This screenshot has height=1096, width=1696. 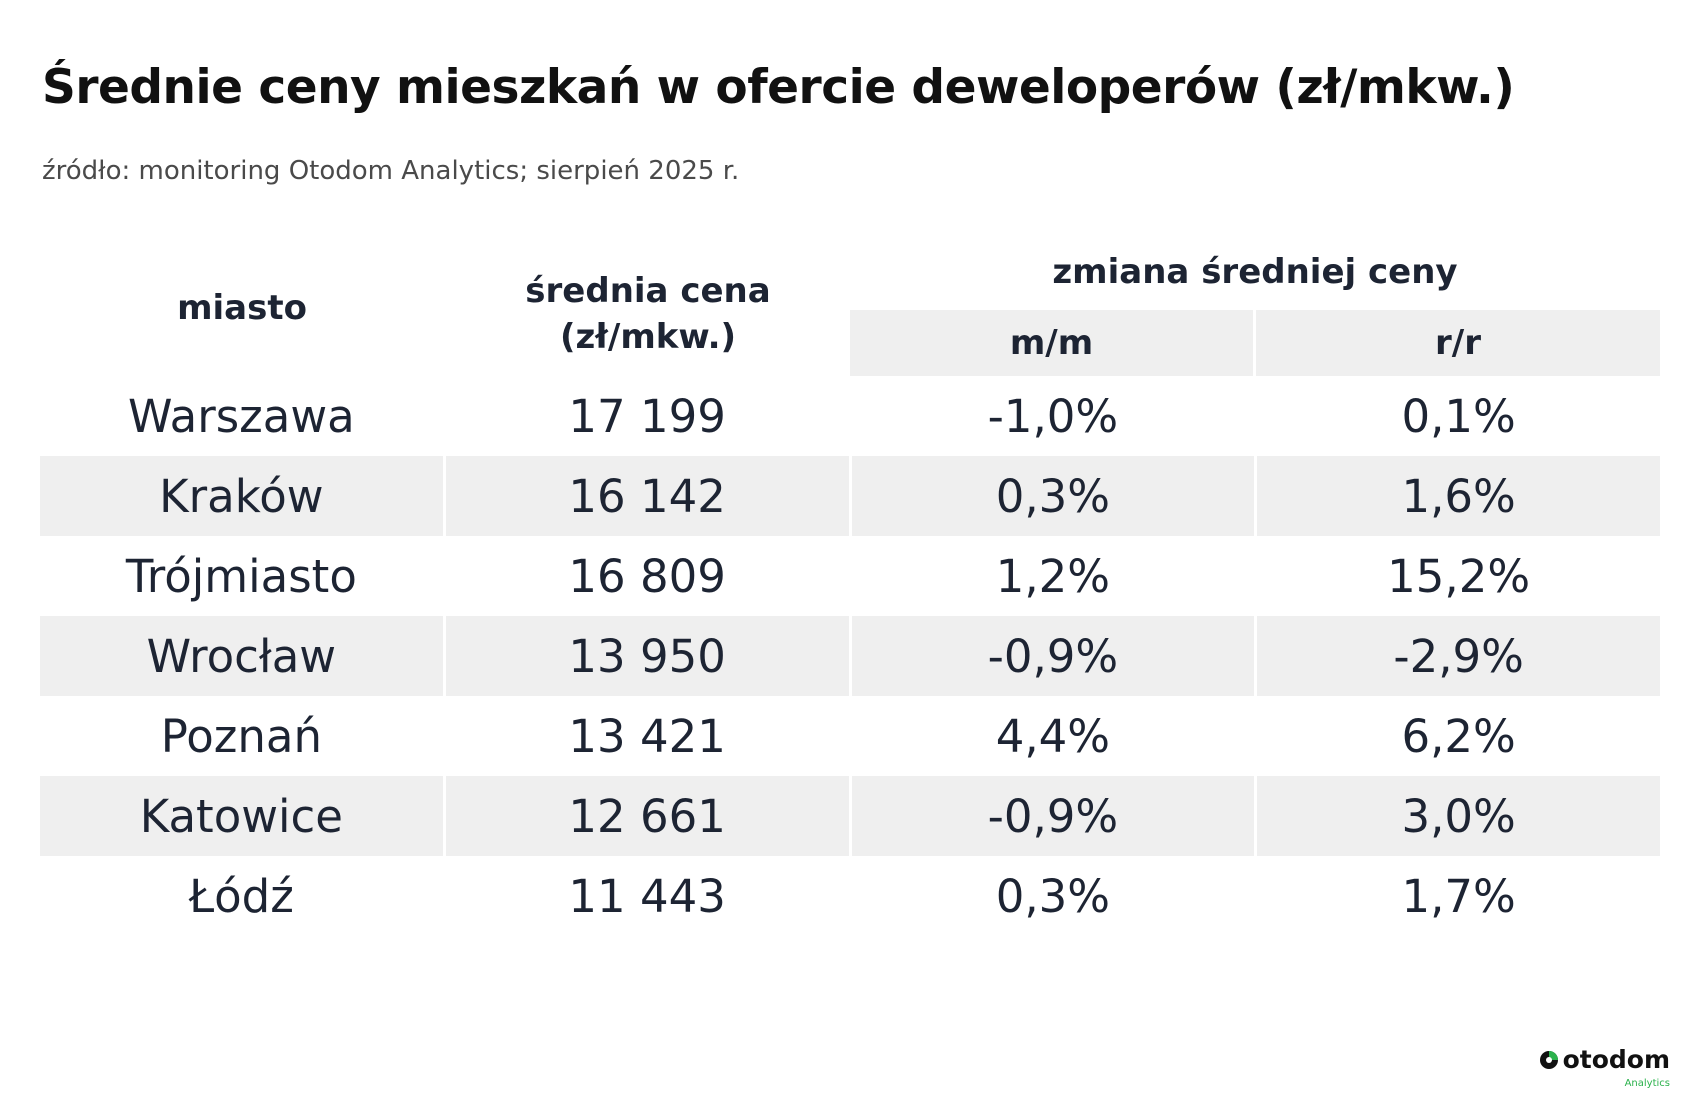 I want to click on cell-mm: 1,2%, so click(x=1053, y=576).